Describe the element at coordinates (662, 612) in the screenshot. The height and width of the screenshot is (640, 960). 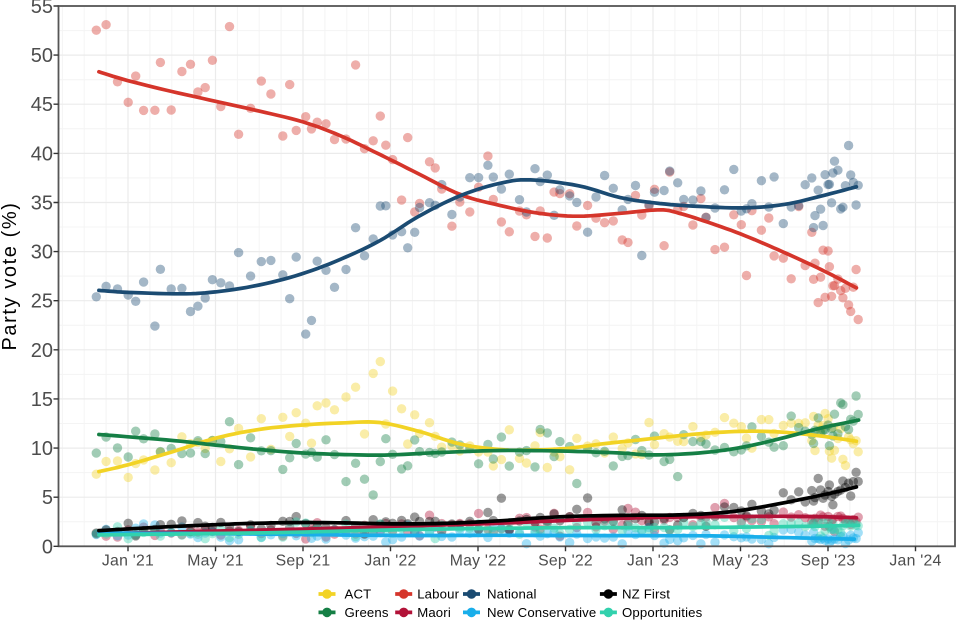
I see `svg-text: Opportunities` at that location.